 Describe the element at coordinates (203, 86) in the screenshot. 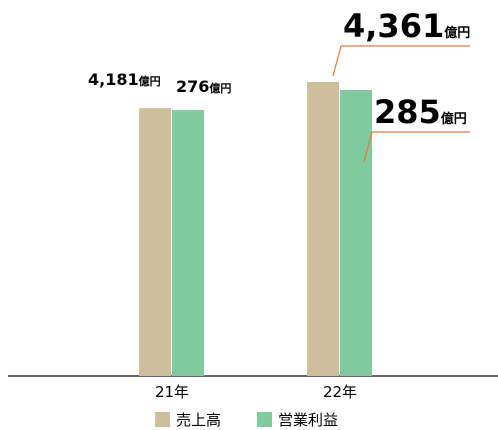

I see `value-label-profit-21: 276億円` at that location.